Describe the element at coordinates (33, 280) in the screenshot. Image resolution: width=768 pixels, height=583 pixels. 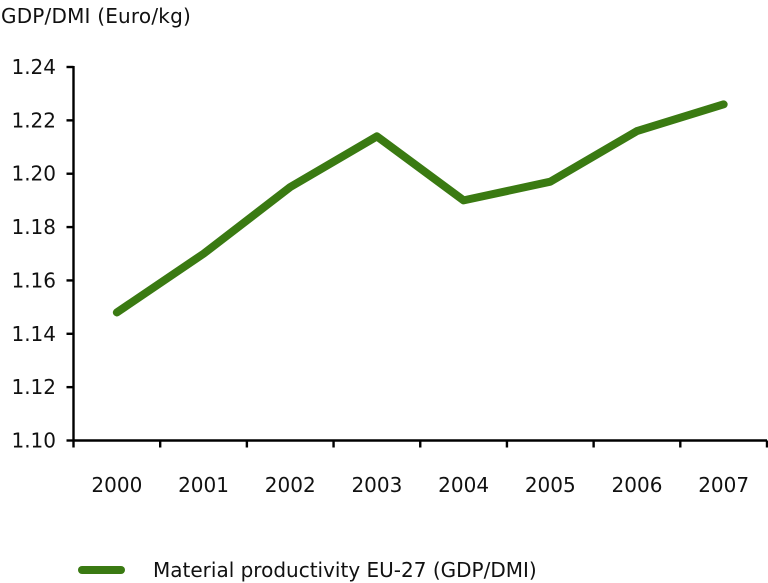
I see `y-tick-label: 1.16` at that location.